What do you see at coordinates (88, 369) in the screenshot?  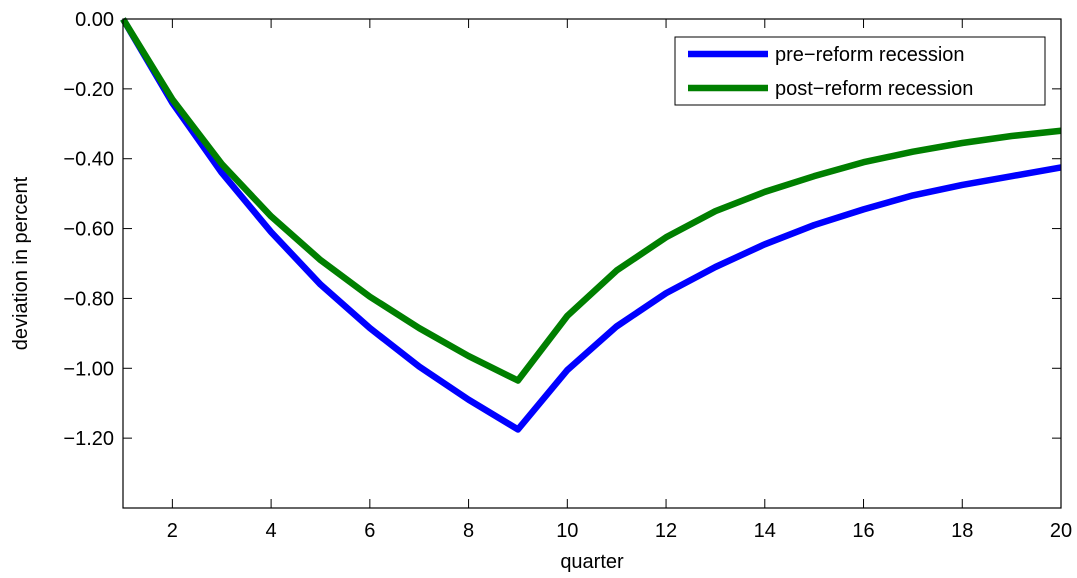 I see `y-tick-label: −1.00` at bounding box center [88, 369].